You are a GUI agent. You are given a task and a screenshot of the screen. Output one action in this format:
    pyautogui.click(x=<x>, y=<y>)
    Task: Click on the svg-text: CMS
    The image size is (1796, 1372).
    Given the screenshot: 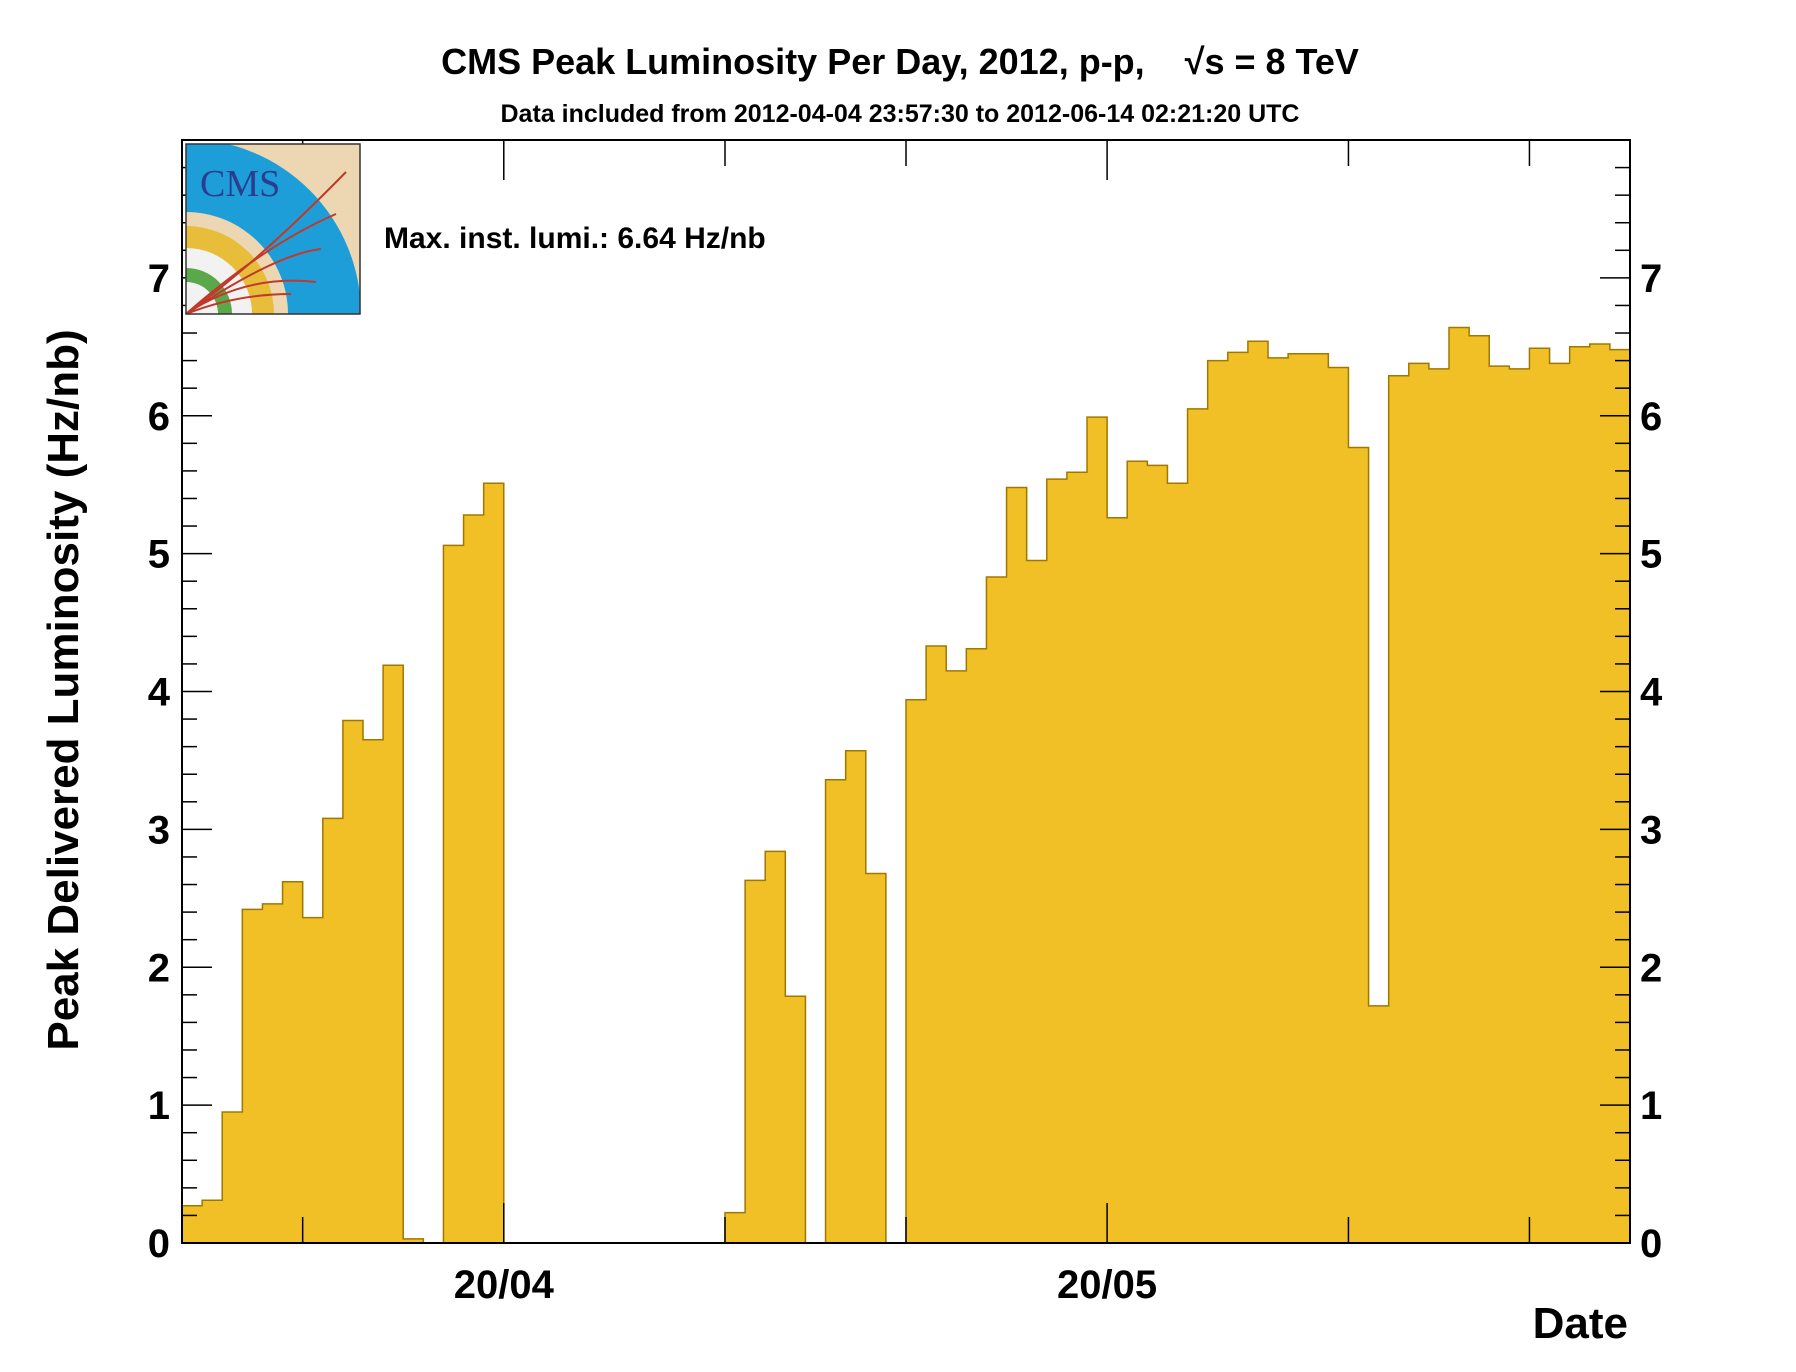 What is the action you would take?
    pyautogui.click(x=240, y=184)
    